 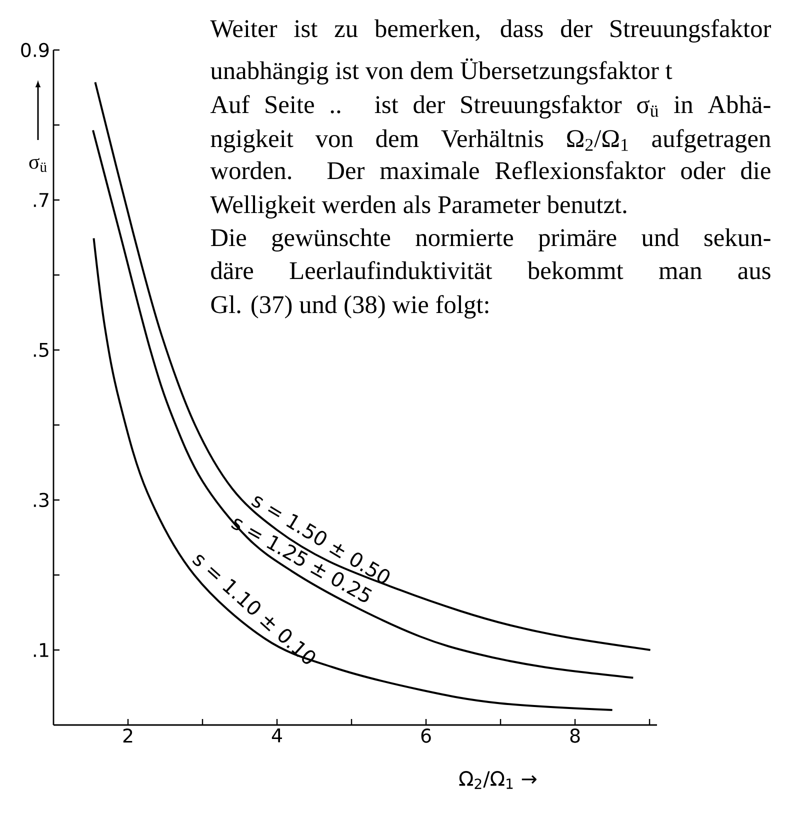 I want to click on annotation: Gl. (37) und (38) wie folgt:, so click(x=349, y=306).